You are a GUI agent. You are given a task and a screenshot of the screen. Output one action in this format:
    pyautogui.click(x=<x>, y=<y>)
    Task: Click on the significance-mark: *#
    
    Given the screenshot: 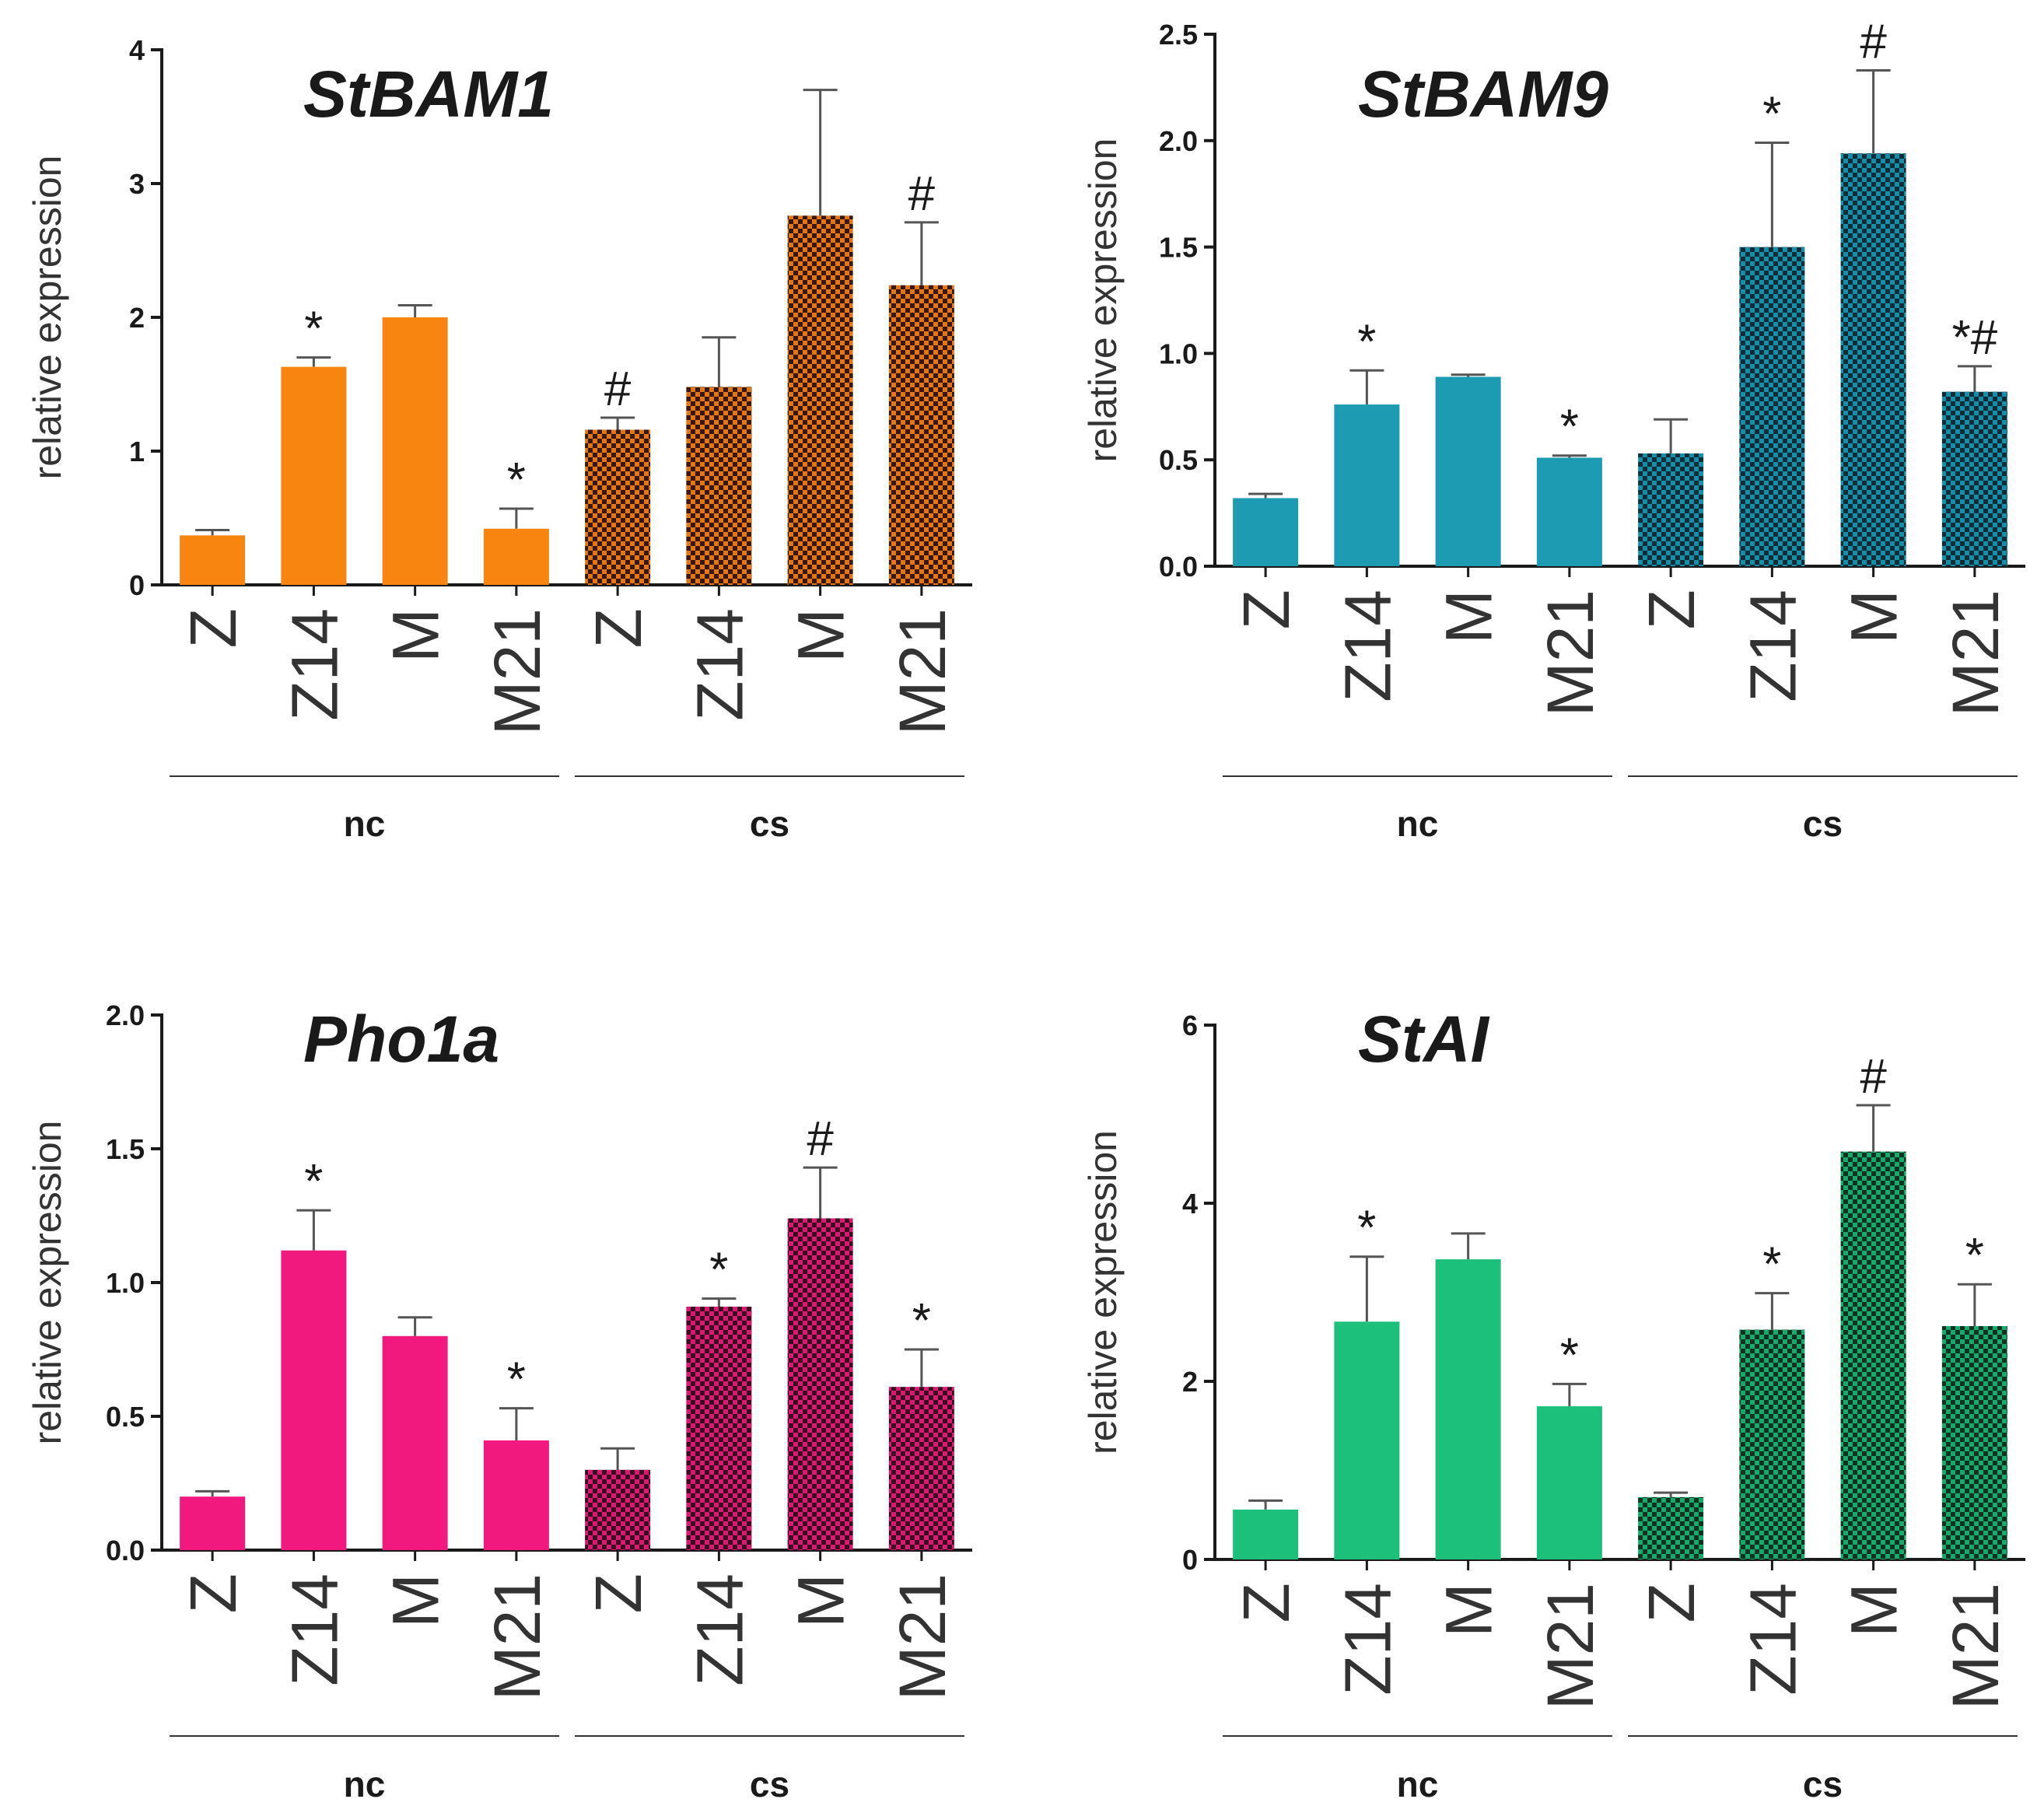 What is the action you would take?
    pyautogui.click(x=1975, y=338)
    